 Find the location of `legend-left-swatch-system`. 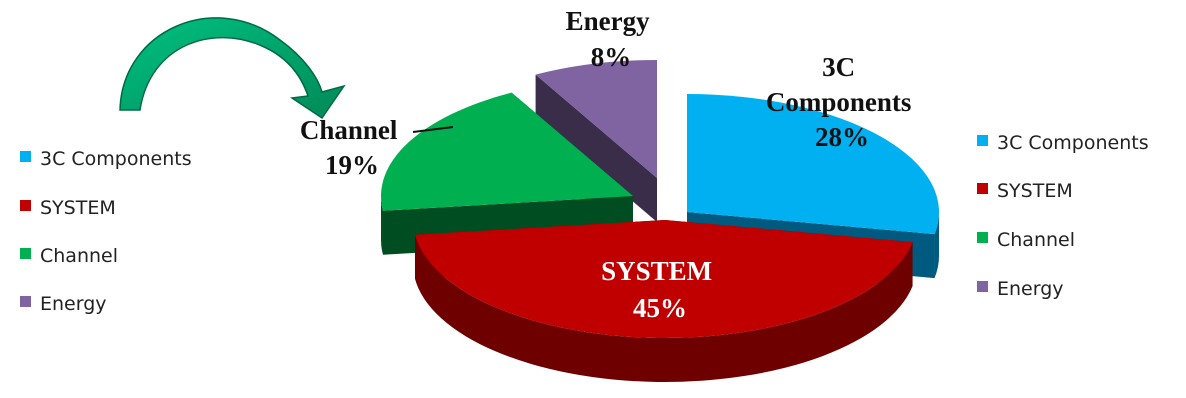

legend-left-swatch-system is located at coordinates (25, 205).